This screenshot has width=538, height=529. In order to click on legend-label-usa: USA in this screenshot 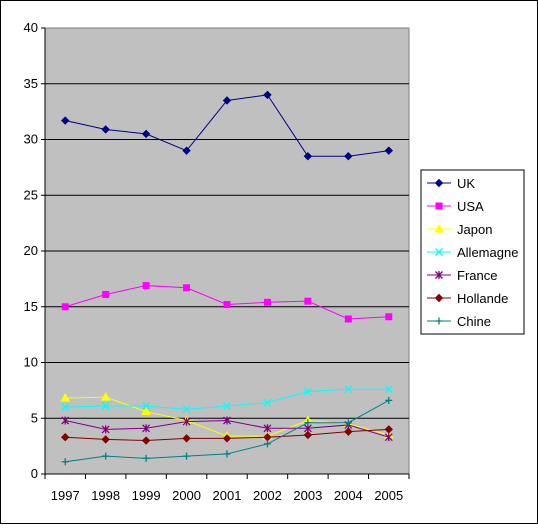, I will do `click(470, 206)`.